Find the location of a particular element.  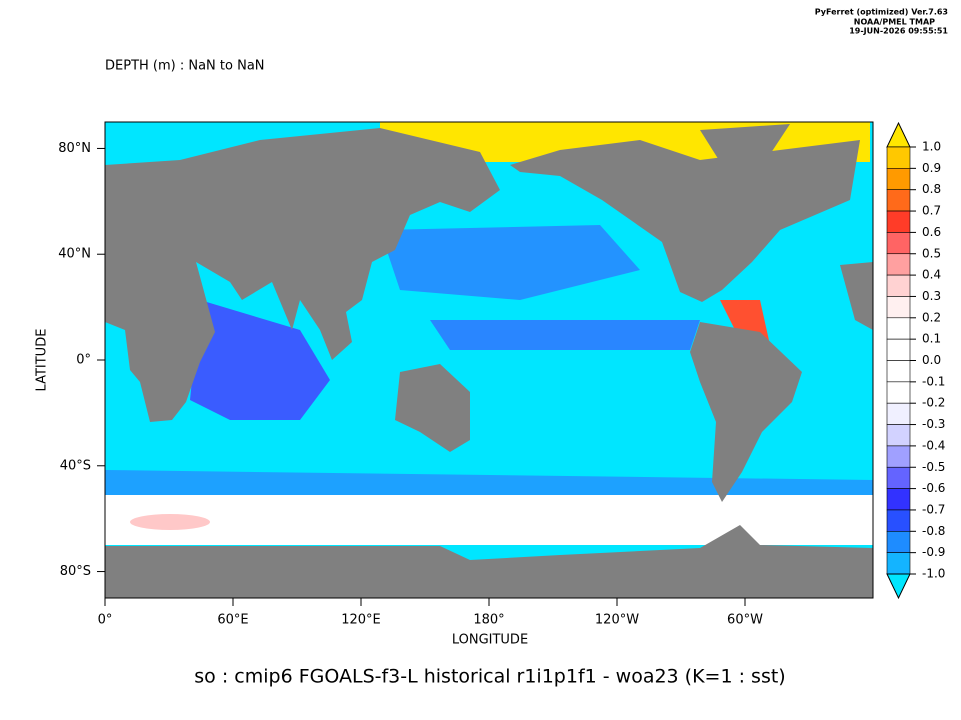

header-line: PyFerret (optimized) Ver.7.63 is located at coordinates (881, 12).